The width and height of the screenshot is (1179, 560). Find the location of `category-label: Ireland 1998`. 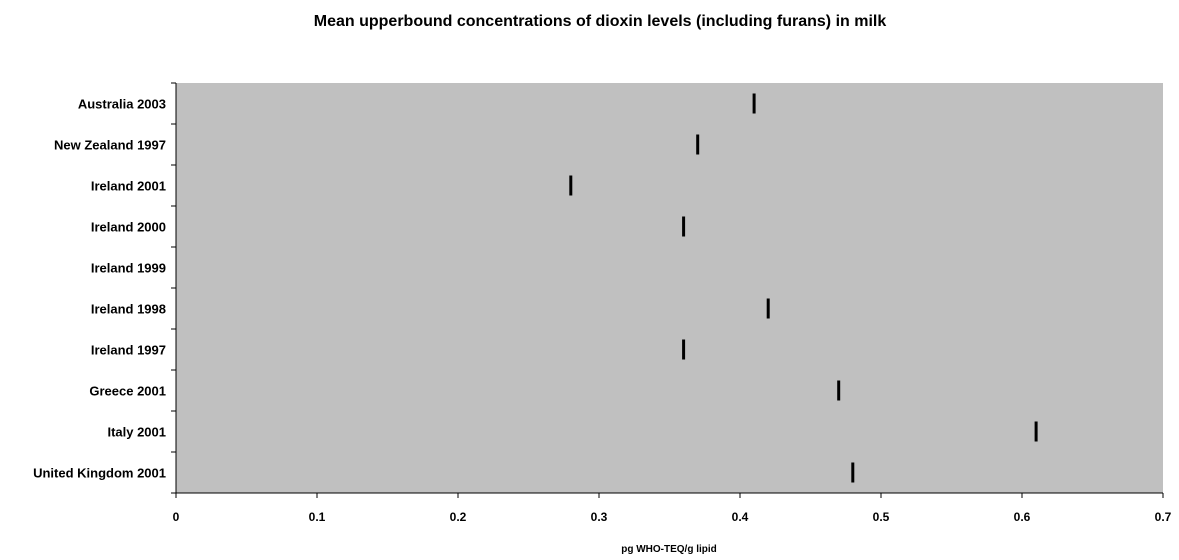

category-label: Ireland 1998 is located at coordinates (128, 309).